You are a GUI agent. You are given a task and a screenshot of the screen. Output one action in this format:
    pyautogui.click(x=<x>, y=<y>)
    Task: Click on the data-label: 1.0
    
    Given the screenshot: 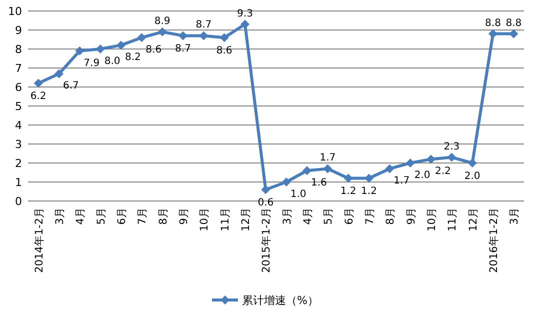 What is the action you would take?
    pyautogui.click(x=298, y=194)
    